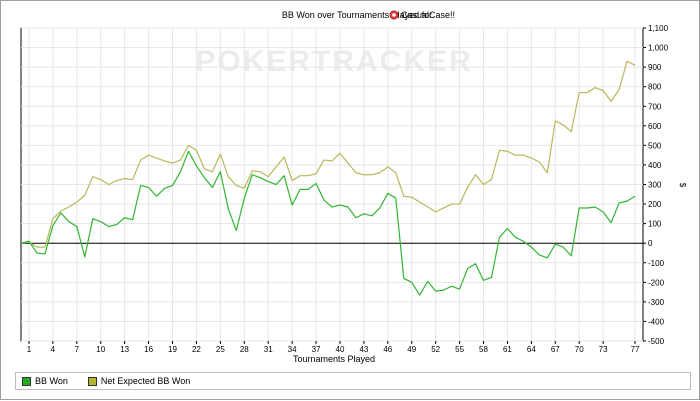  What do you see at coordinates (603, 349) in the screenshot?
I see `x-tick-label: 73` at bounding box center [603, 349].